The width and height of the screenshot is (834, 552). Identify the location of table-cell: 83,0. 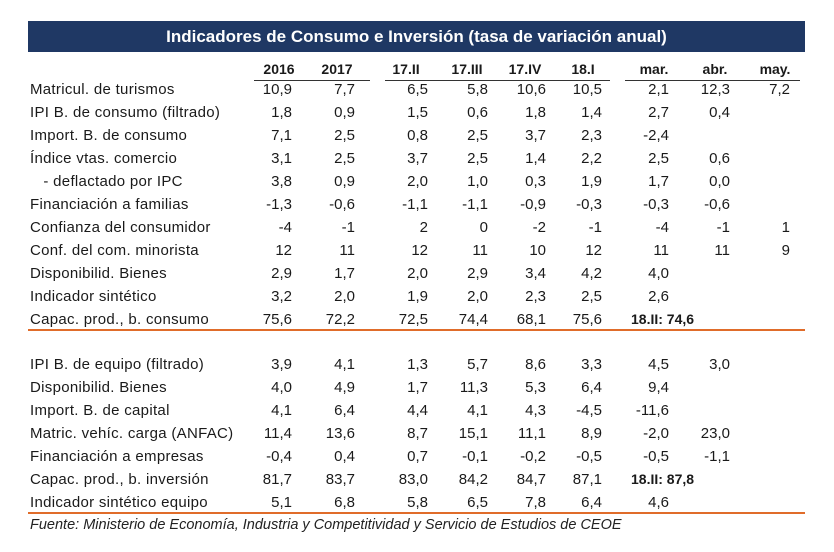
(413, 479).